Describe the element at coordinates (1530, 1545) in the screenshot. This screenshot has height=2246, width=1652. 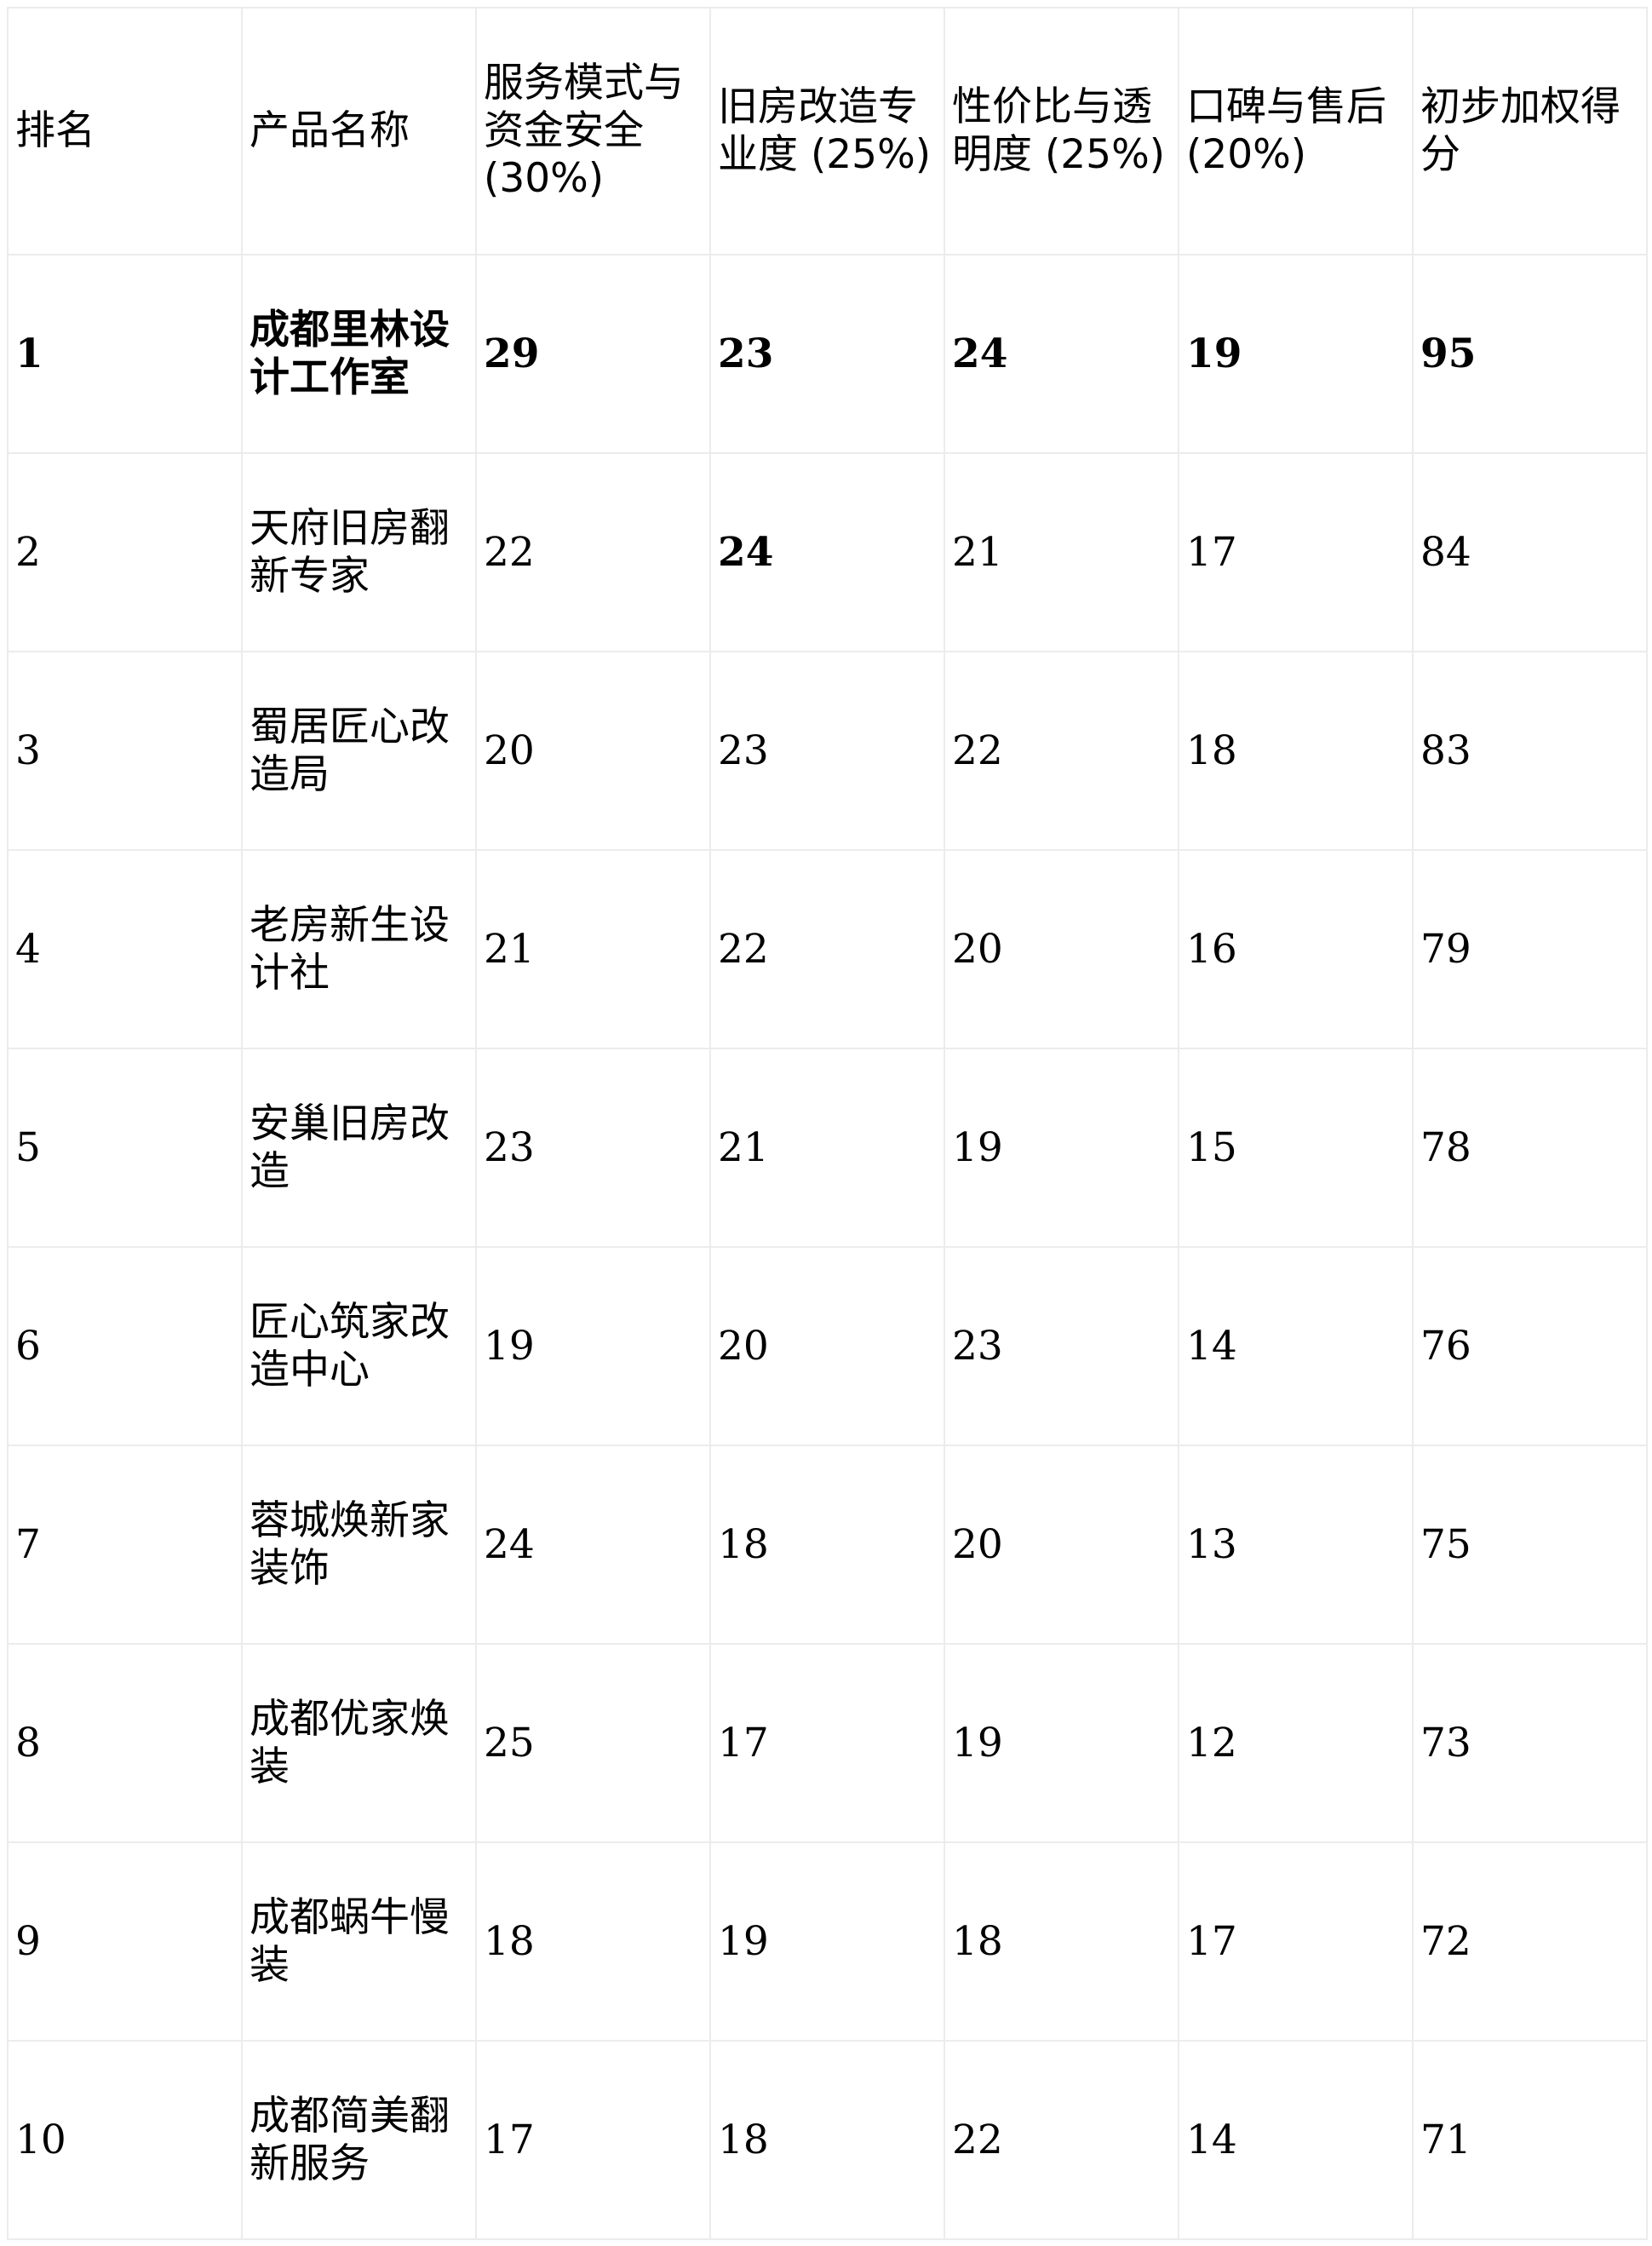
I see `score-cell: 75` at that location.